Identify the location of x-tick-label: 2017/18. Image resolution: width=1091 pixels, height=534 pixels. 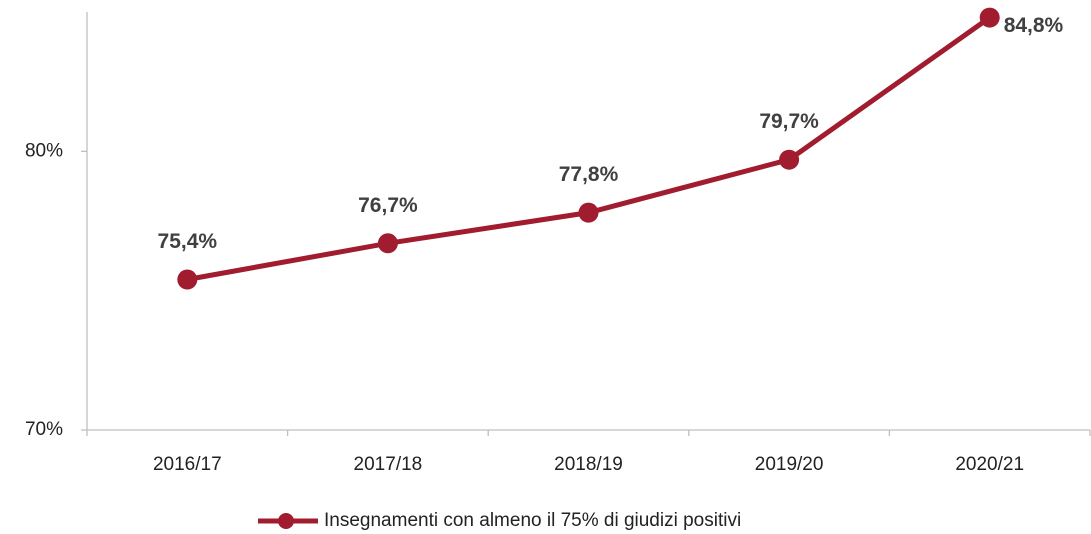
(388, 464).